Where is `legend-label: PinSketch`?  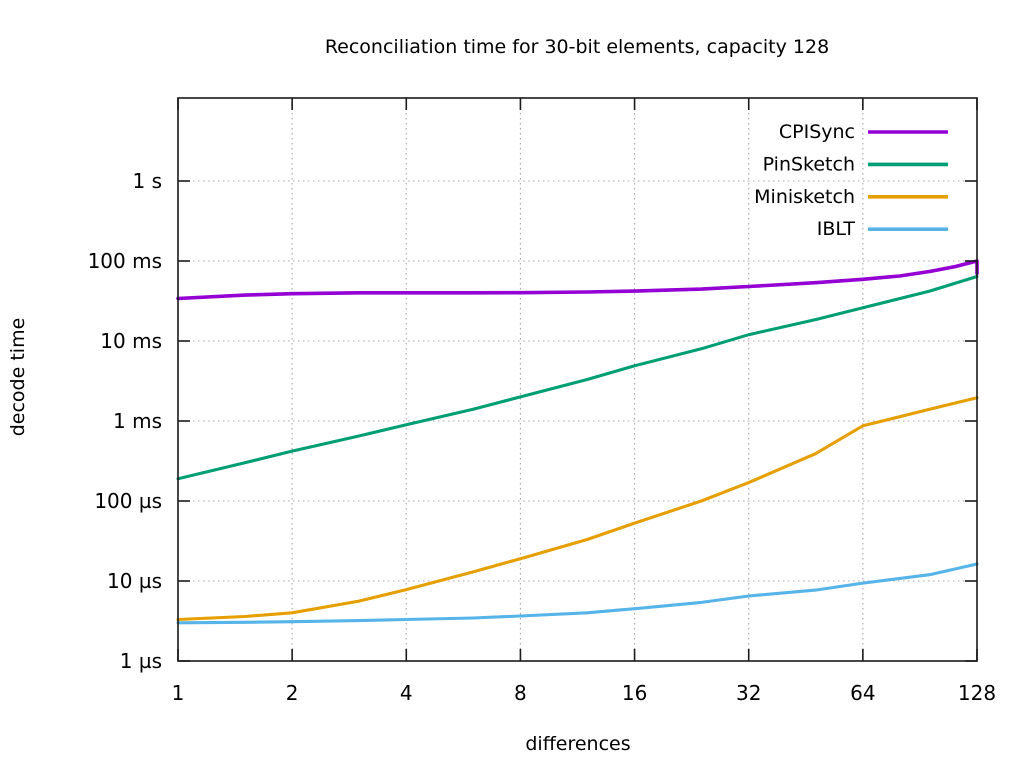
legend-label: PinSketch is located at coordinates (809, 164).